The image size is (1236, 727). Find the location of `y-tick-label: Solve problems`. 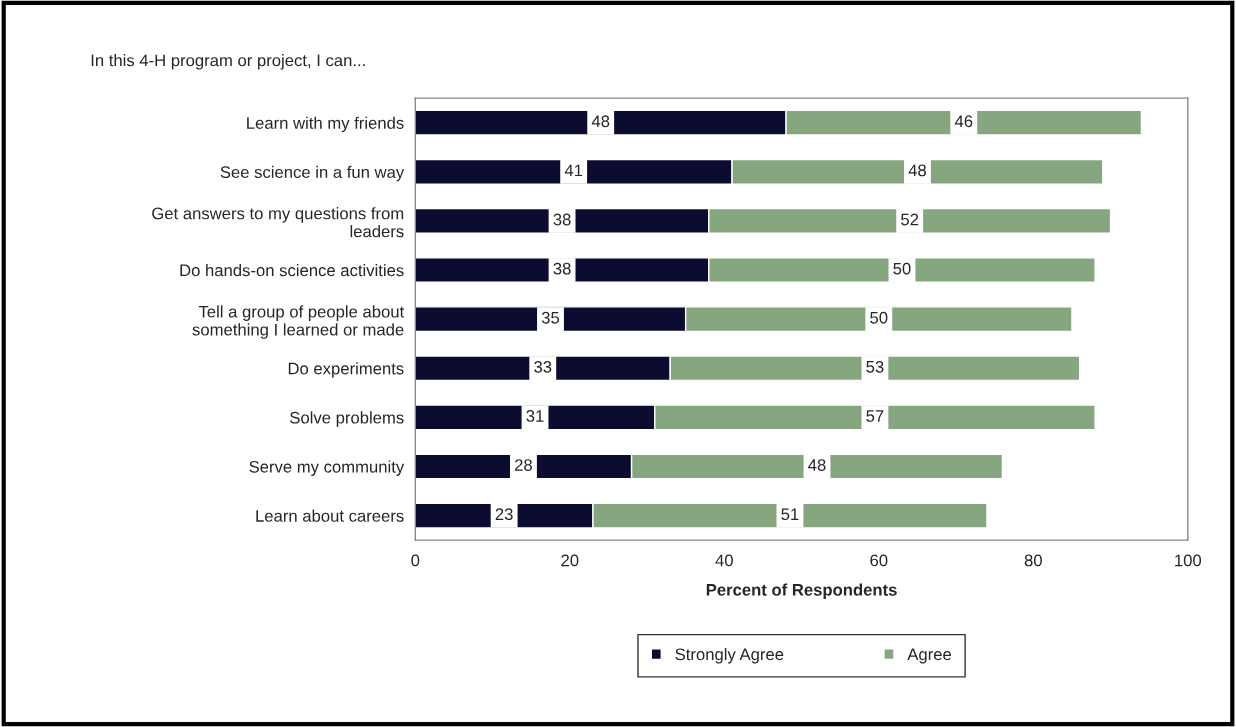

y-tick-label: Solve problems is located at coordinates (347, 419).